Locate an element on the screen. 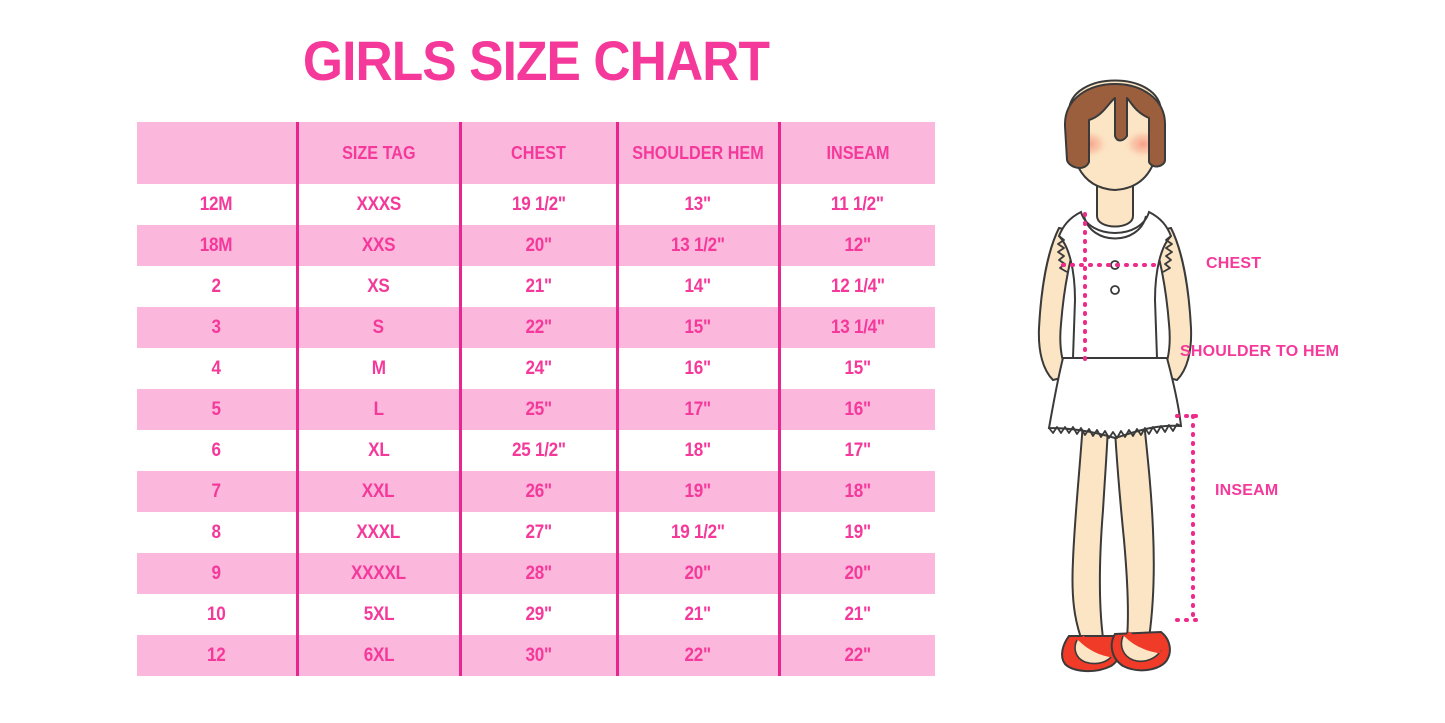 The height and width of the screenshot is (723, 1445). table-row: 18M XXS 20" 13 1/2" 12" is located at coordinates (536, 245).